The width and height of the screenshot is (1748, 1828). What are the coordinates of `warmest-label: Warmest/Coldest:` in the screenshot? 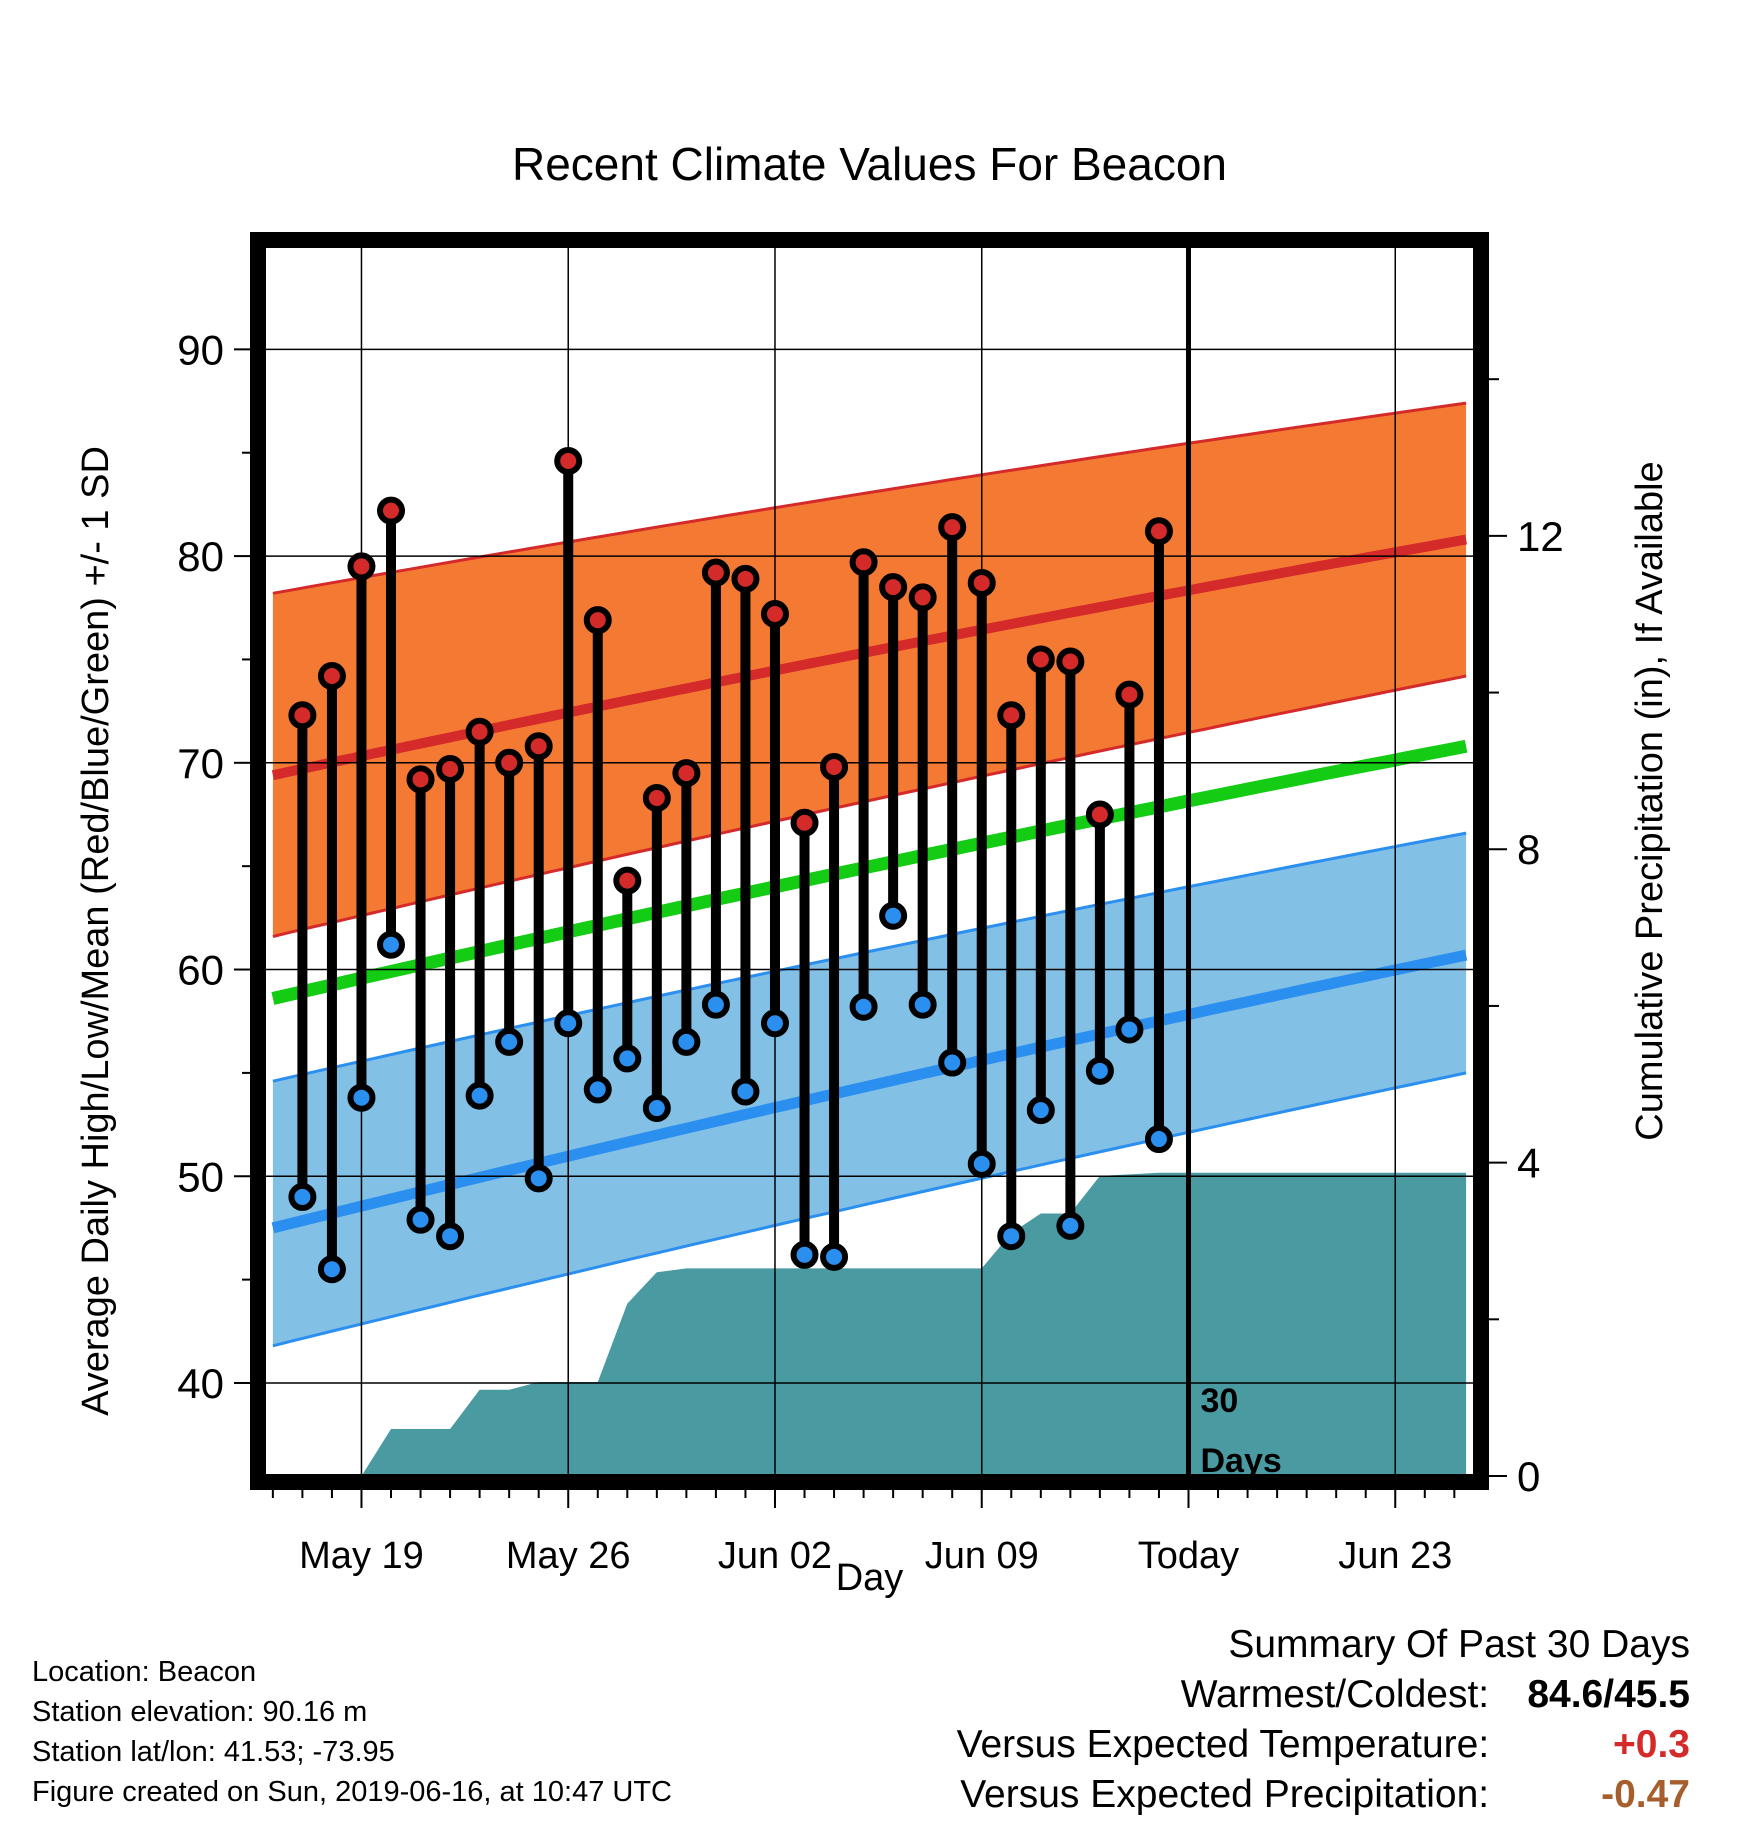 It's located at (1335, 1694).